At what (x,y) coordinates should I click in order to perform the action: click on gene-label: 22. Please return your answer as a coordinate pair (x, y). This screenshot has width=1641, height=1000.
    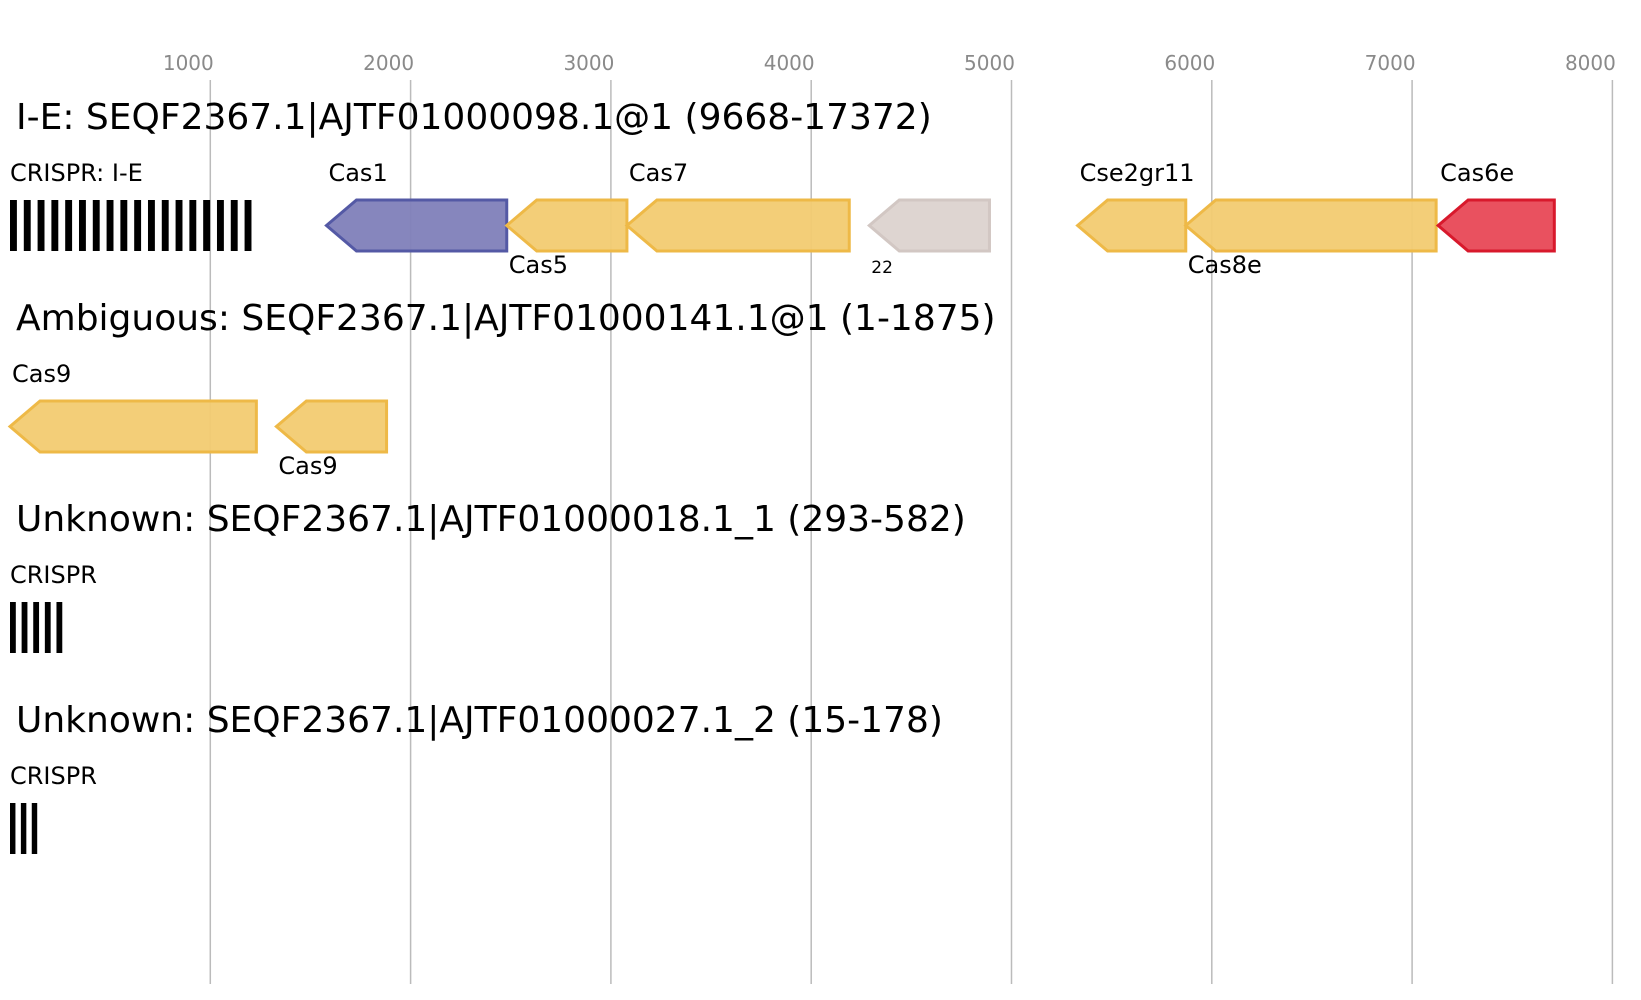
    Looking at the image, I should click on (882, 268).